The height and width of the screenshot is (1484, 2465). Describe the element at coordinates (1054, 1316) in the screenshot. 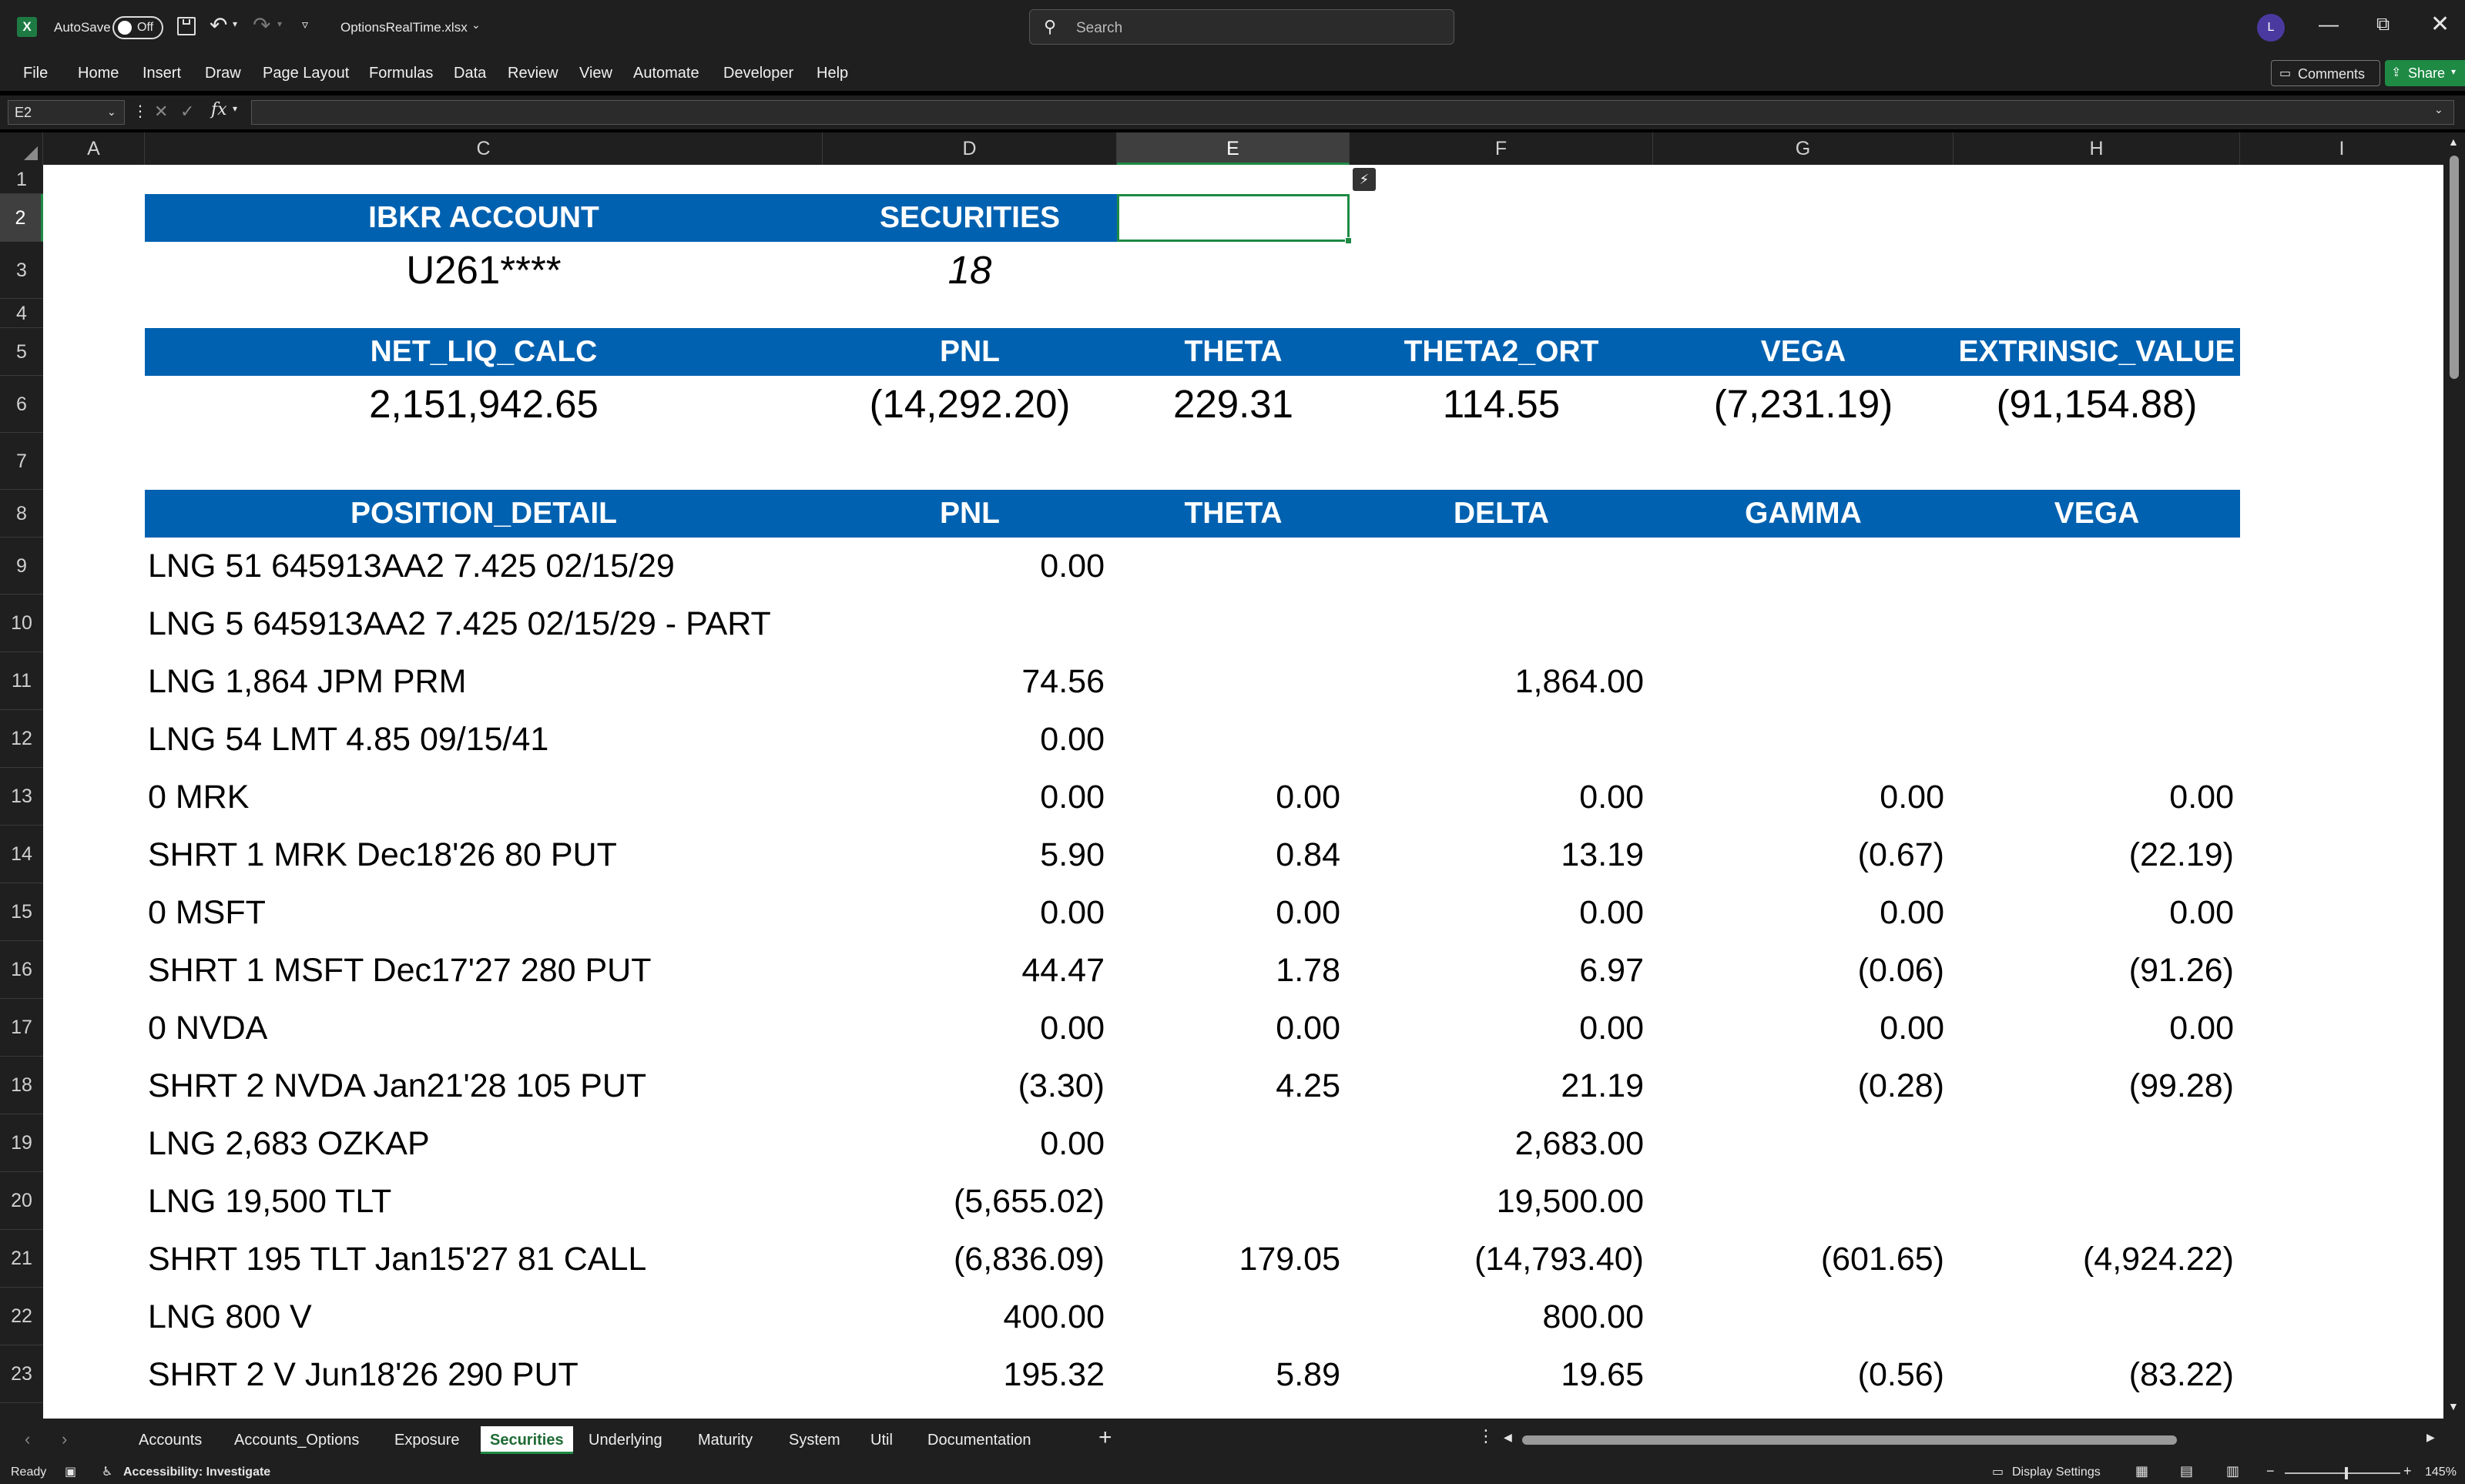

I see `position-pnl: 400.00` at that location.